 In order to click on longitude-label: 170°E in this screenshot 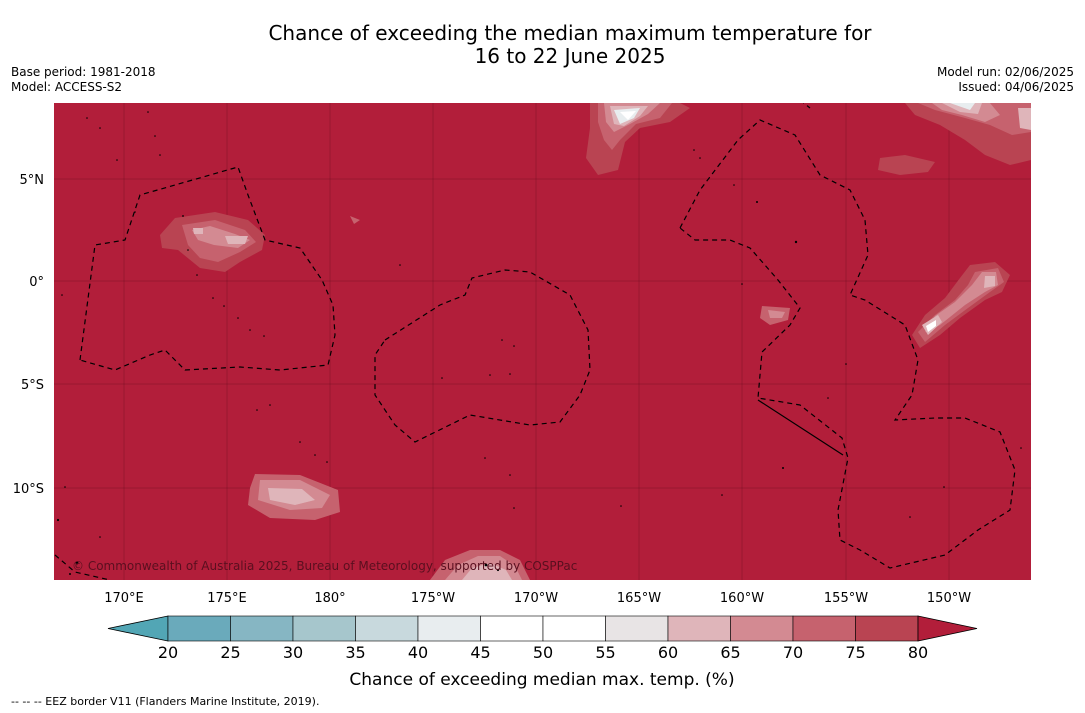, I will do `click(124, 598)`.